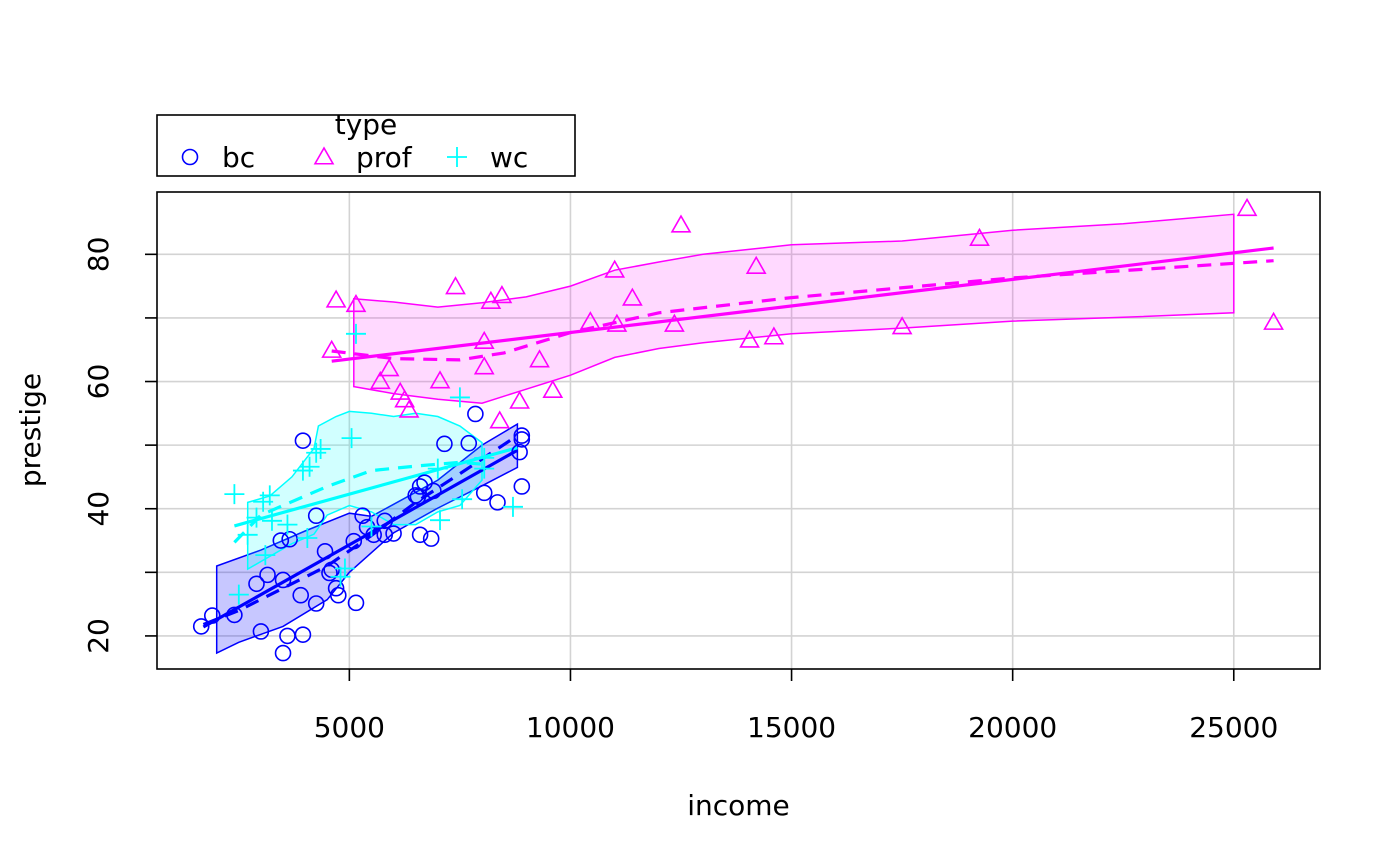  What do you see at coordinates (98, 636) in the screenshot?
I see `y-tick-label: 20` at bounding box center [98, 636].